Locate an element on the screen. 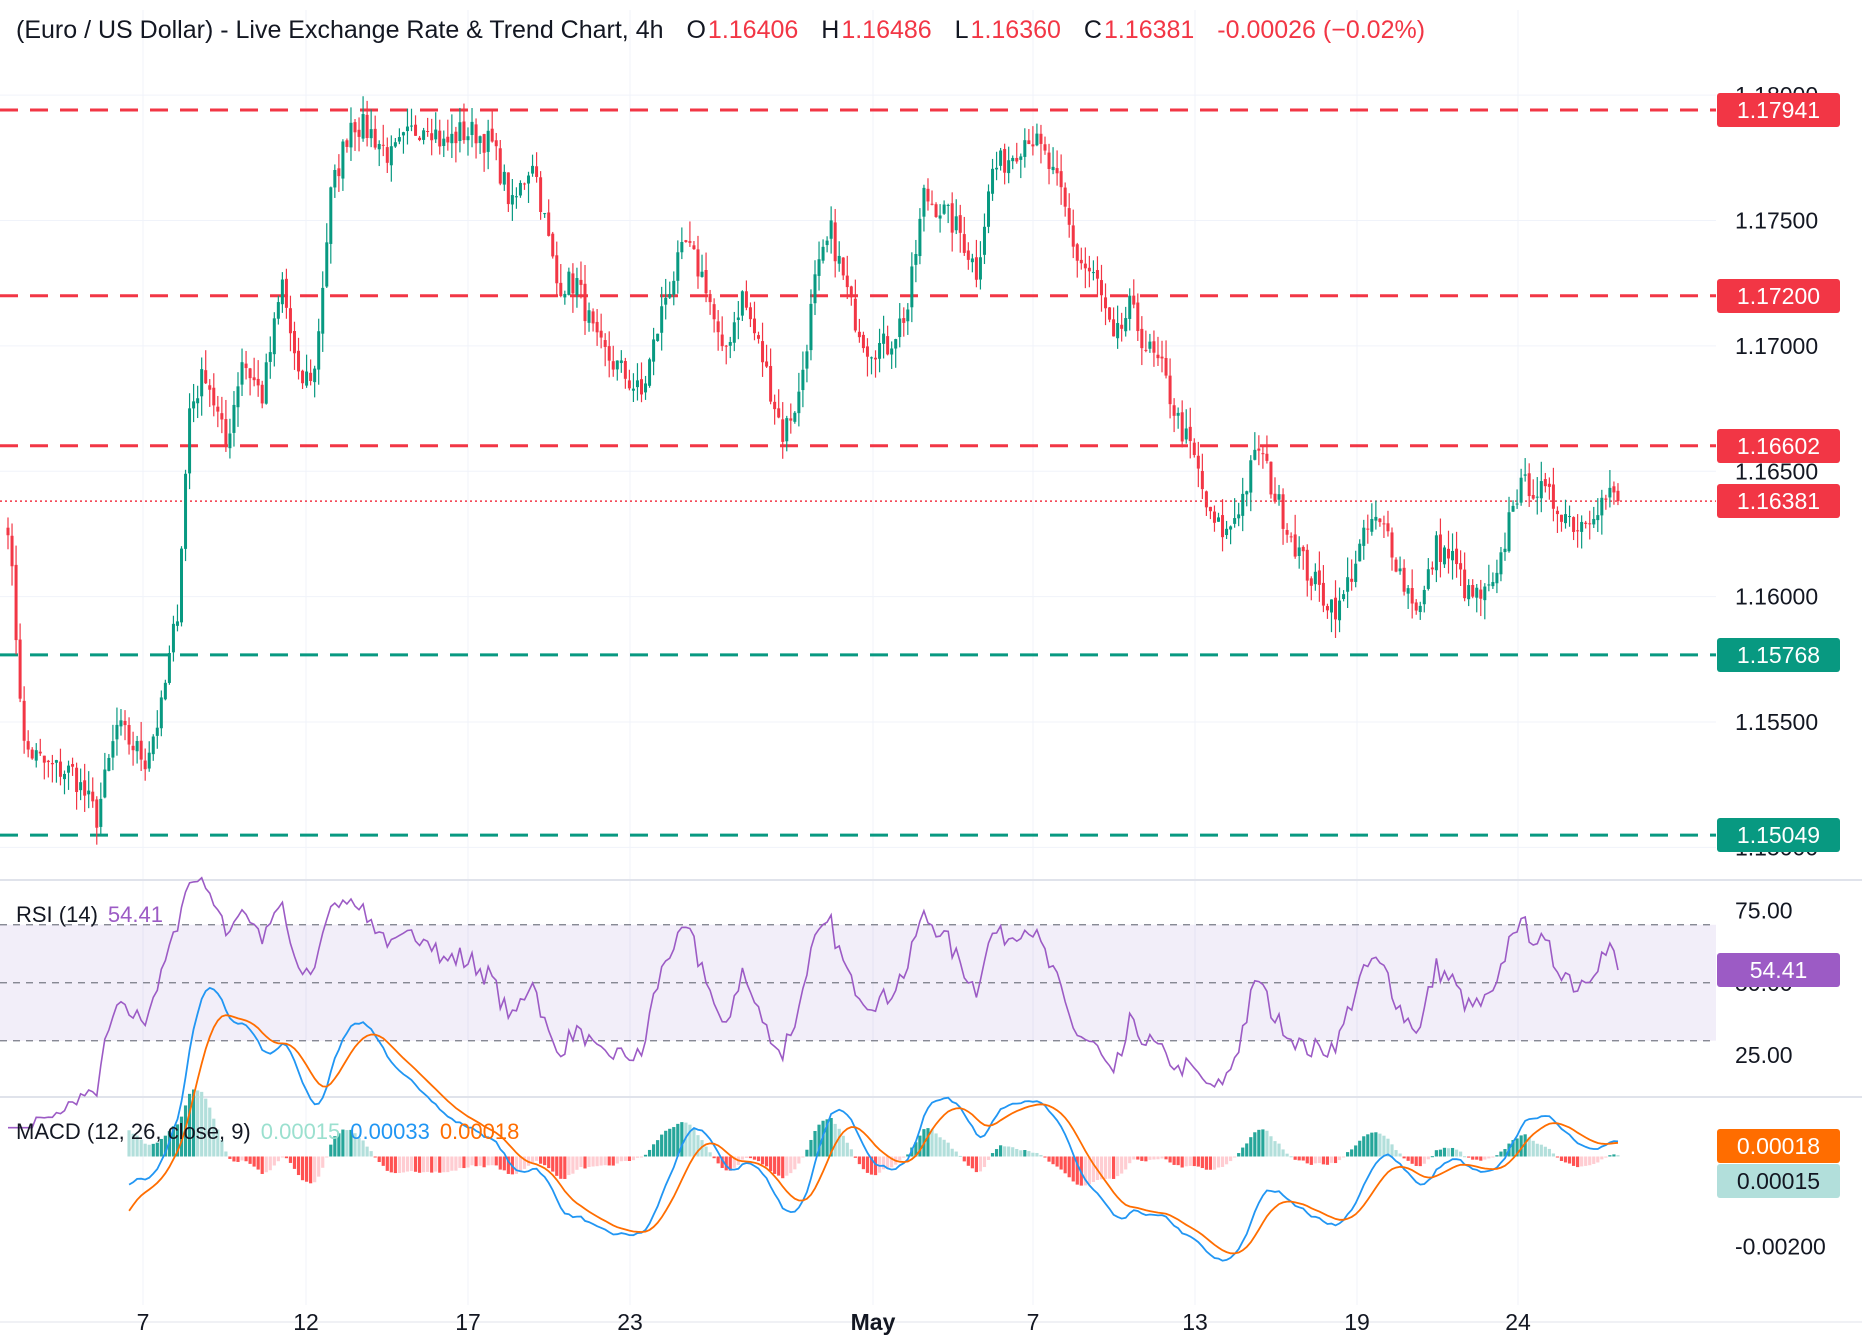 Image resolution: width=1862 pixels, height=1344 pixels. close-value: 1.16381 is located at coordinates (1149, 30).